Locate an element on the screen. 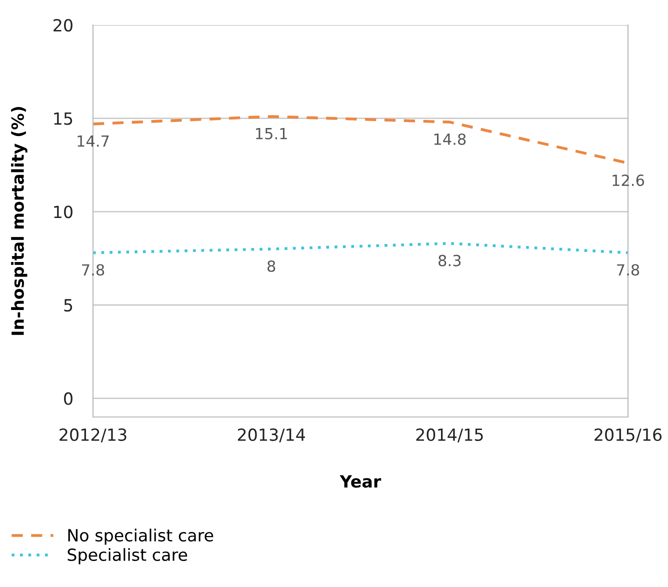 This screenshot has width=668, height=587. data-label: 14.7 is located at coordinates (93, 141).